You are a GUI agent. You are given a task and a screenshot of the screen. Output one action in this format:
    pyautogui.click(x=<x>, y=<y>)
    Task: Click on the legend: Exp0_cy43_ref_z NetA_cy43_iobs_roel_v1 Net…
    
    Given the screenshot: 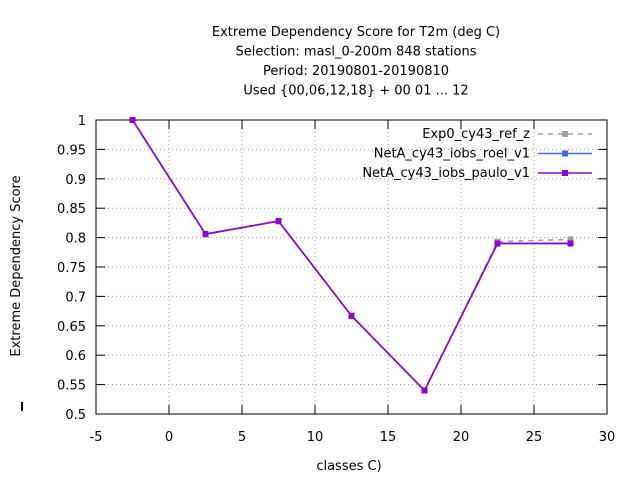 What is the action you would take?
    pyautogui.click(x=477, y=154)
    